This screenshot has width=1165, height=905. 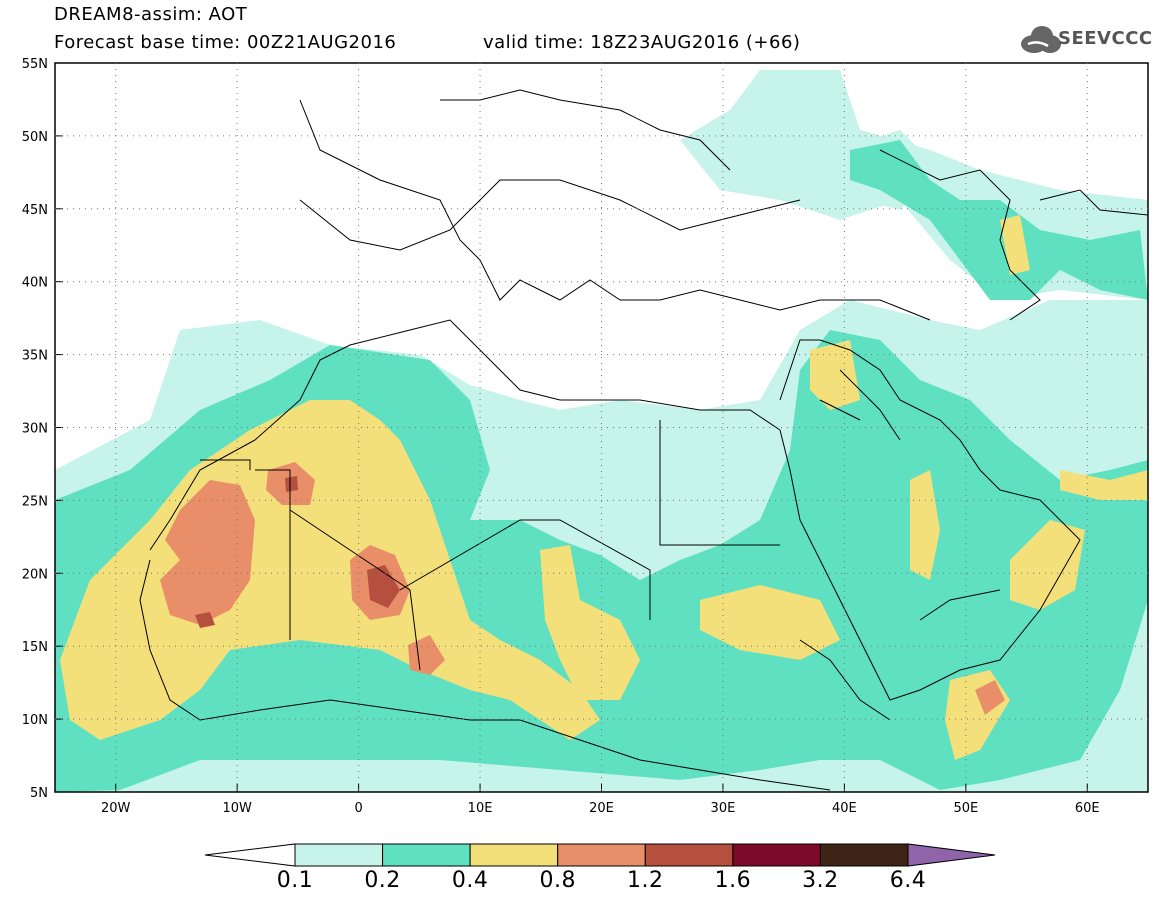 What do you see at coordinates (35, 429) in the screenshot?
I see `lat-tick-label: 30N` at bounding box center [35, 429].